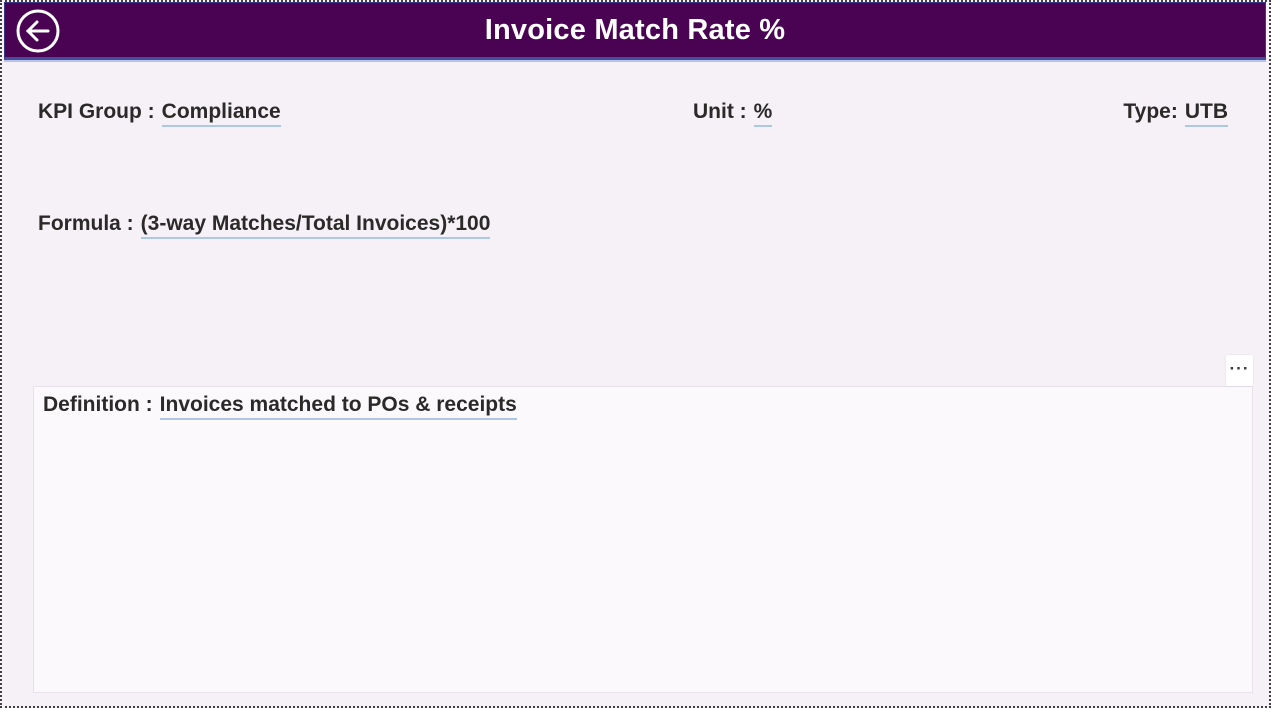  What do you see at coordinates (96, 111) in the screenshot?
I see `kpi-group-label: KPI Group :` at bounding box center [96, 111].